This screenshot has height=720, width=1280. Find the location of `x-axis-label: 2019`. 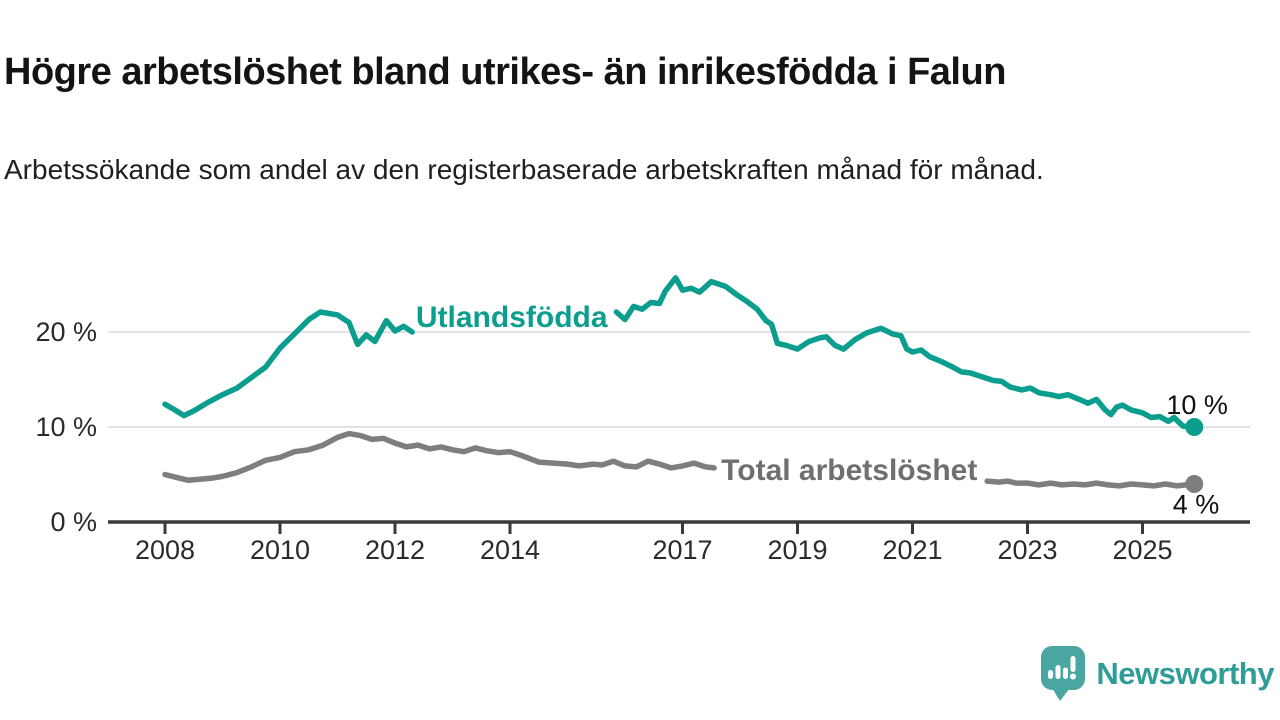

x-axis-label: 2019 is located at coordinates (797, 550).